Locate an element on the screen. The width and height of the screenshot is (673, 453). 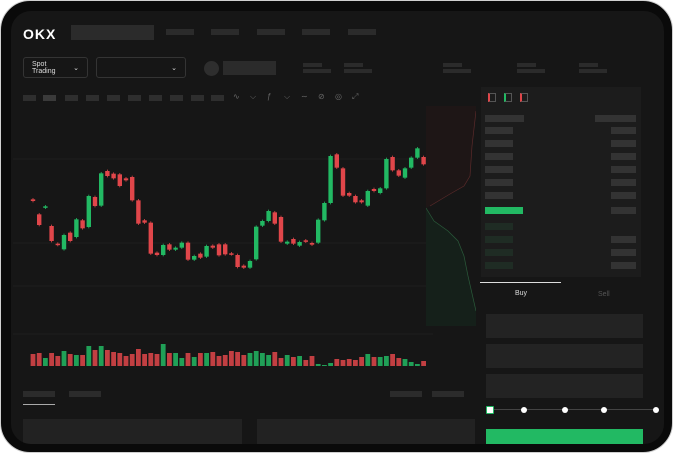
chevron-down-icon: ⌄ is located at coordinates (76, 68).